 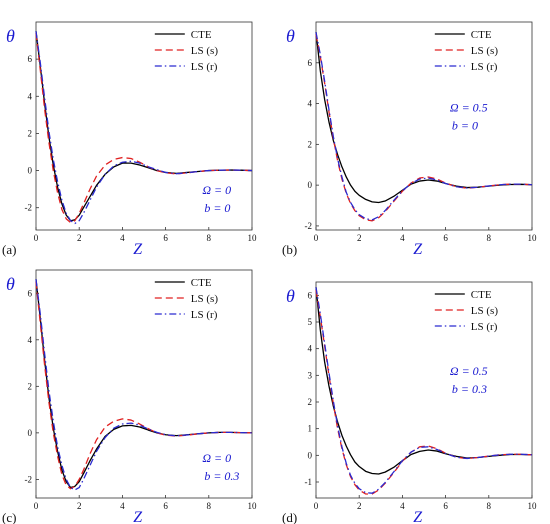 What do you see at coordinates (289, 517) in the screenshot?
I see `panel-label: (d)` at bounding box center [289, 517].